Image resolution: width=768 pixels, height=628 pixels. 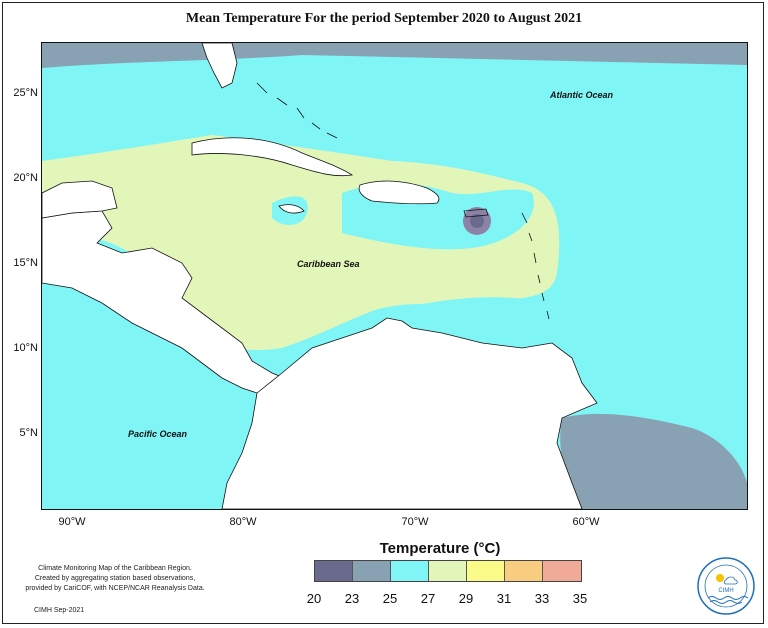 I want to click on land-mexico-yucatan, so click(x=80, y=199).